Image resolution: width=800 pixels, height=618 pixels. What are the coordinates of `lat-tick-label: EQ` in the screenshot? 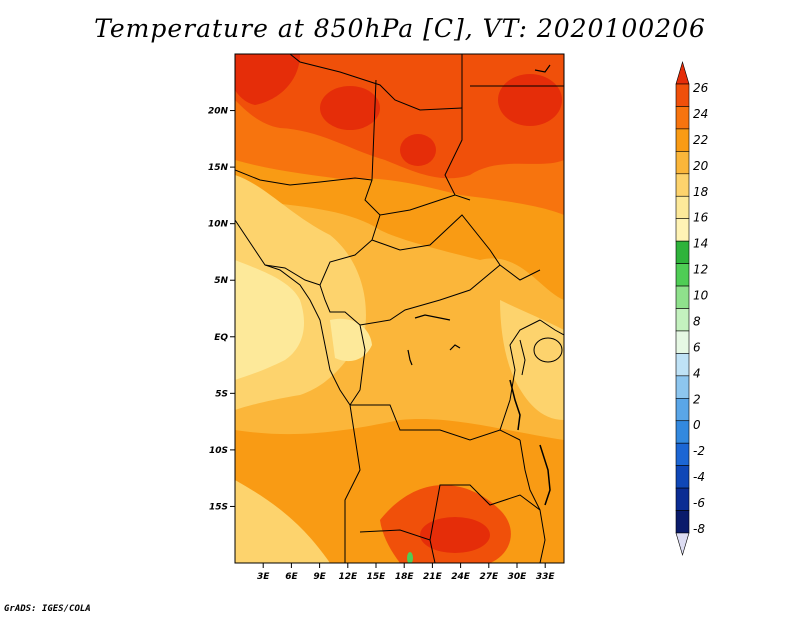 It's located at (221, 338).